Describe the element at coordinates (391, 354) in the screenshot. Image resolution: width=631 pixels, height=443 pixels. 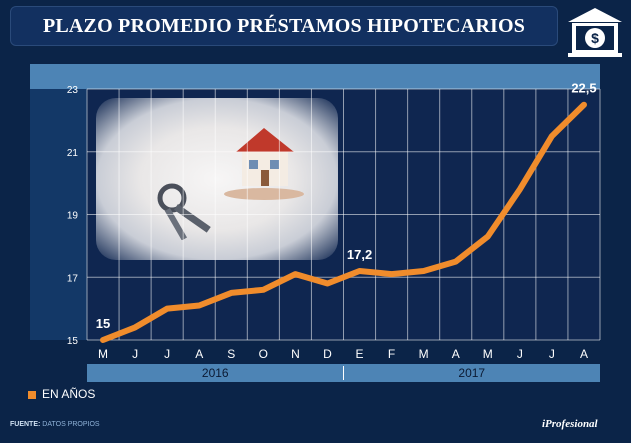
I see `x-tick-label: F` at that location.